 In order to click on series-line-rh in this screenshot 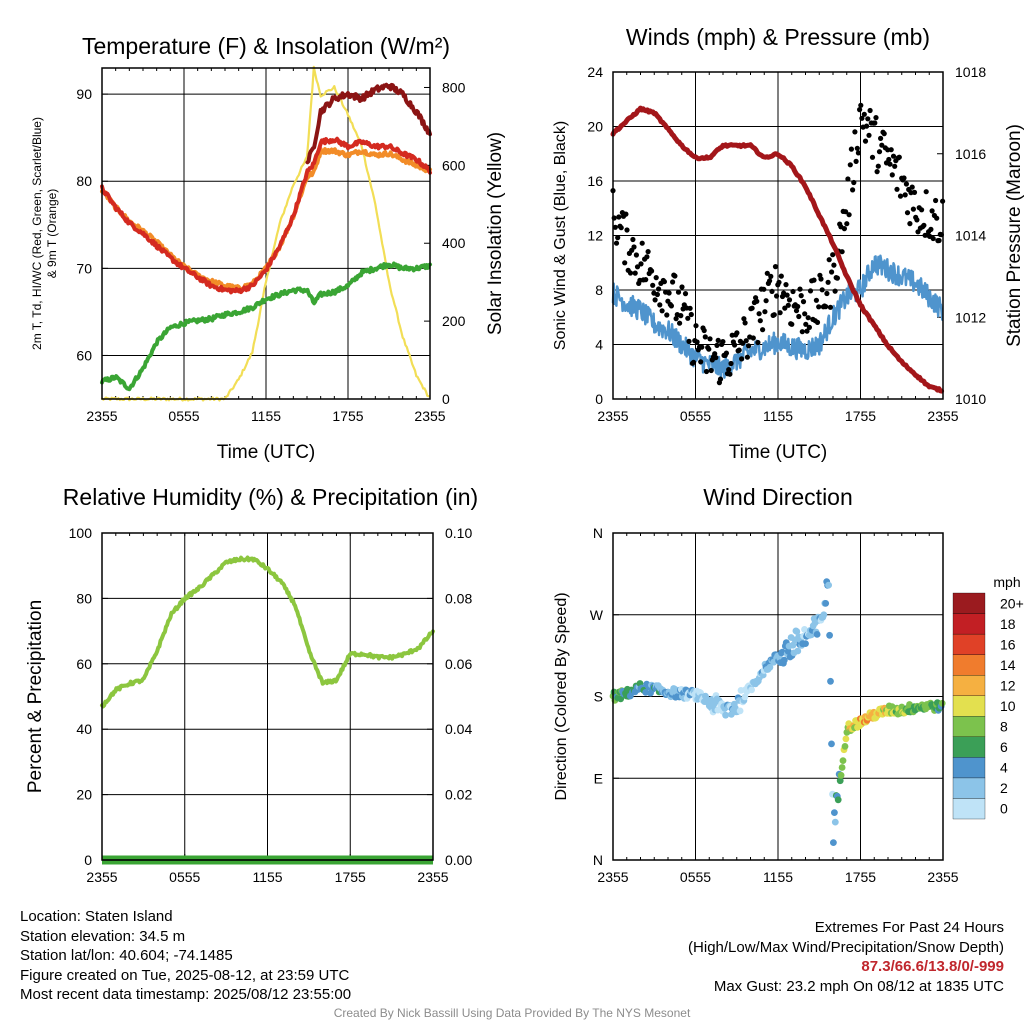, I will do `click(267, 632)`.